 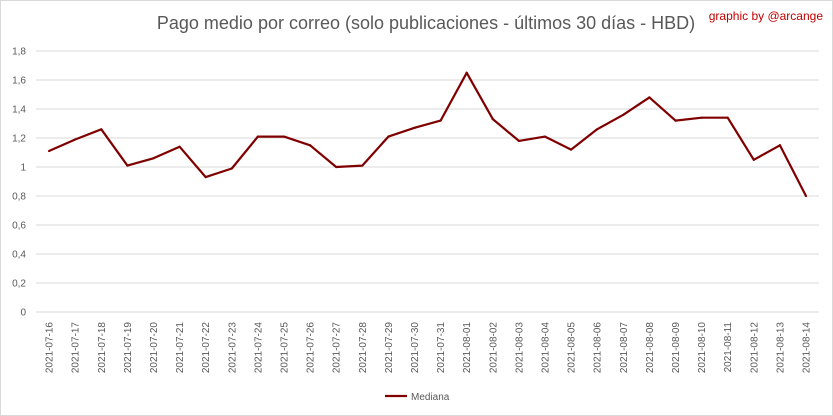 I want to click on x-tick-label: 2021-07-27, so click(x=337, y=348).